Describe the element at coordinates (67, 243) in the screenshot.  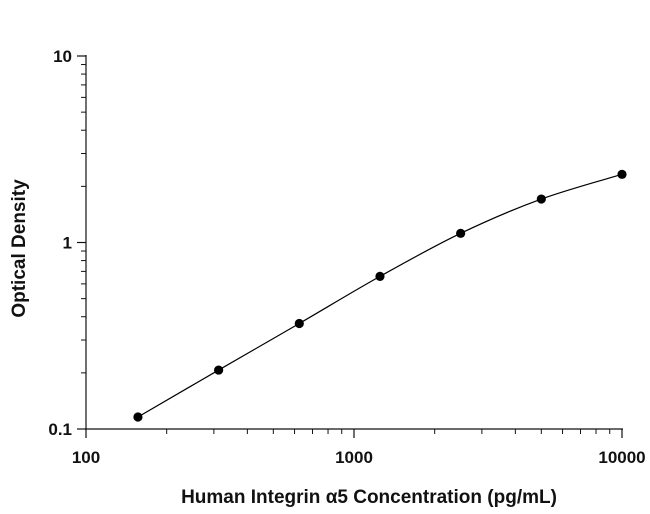
I see `y-tick-label: 1` at that location.